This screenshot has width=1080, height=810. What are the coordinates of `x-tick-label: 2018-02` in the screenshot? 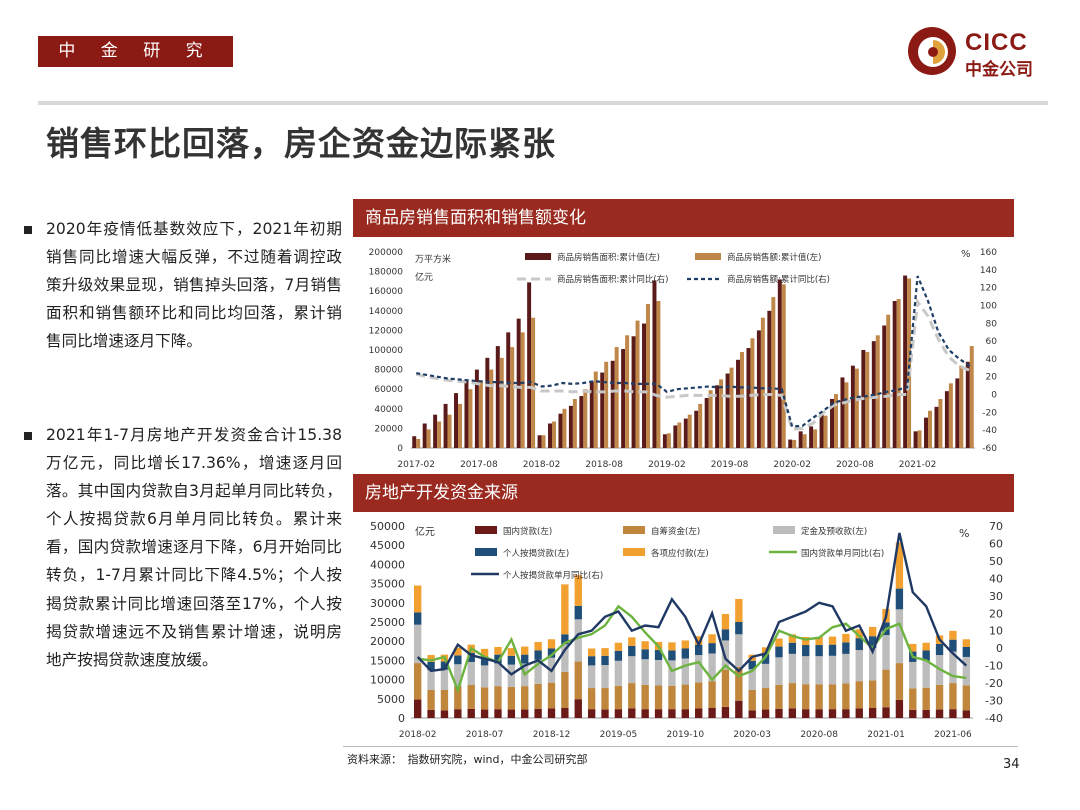 It's located at (418, 735).